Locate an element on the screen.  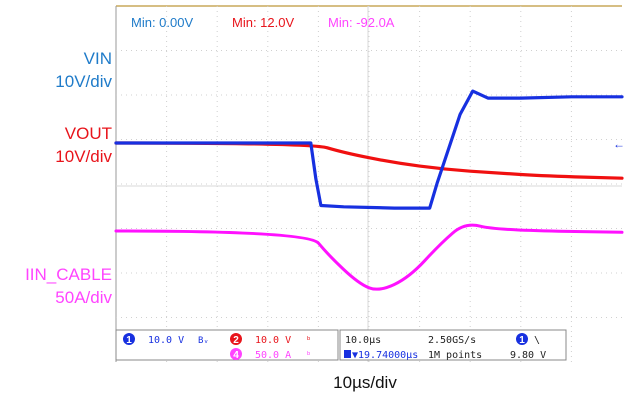
x-axis-timebase-label: 10µs/div is located at coordinates (365, 382).